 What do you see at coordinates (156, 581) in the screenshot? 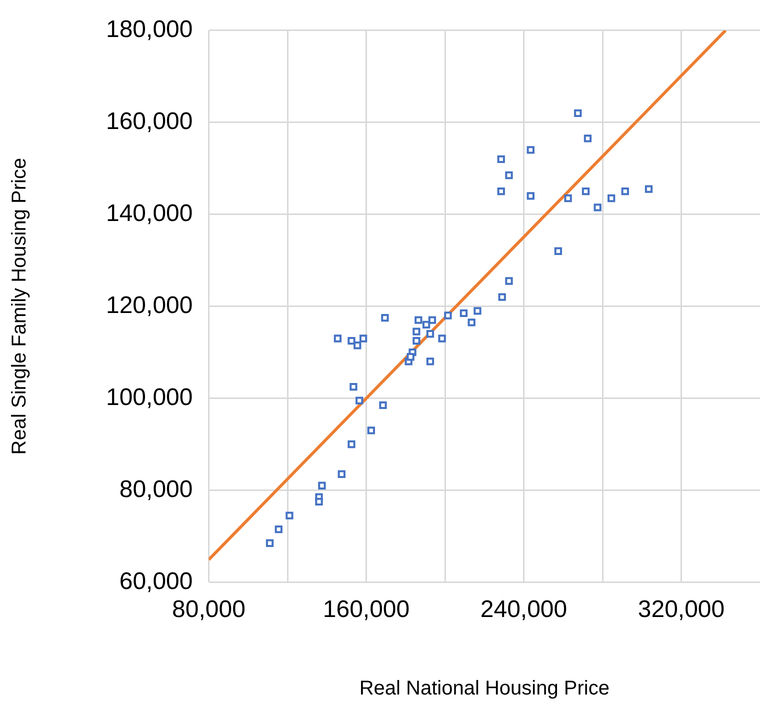
I see `y-tick-label: 60,000` at bounding box center [156, 581].